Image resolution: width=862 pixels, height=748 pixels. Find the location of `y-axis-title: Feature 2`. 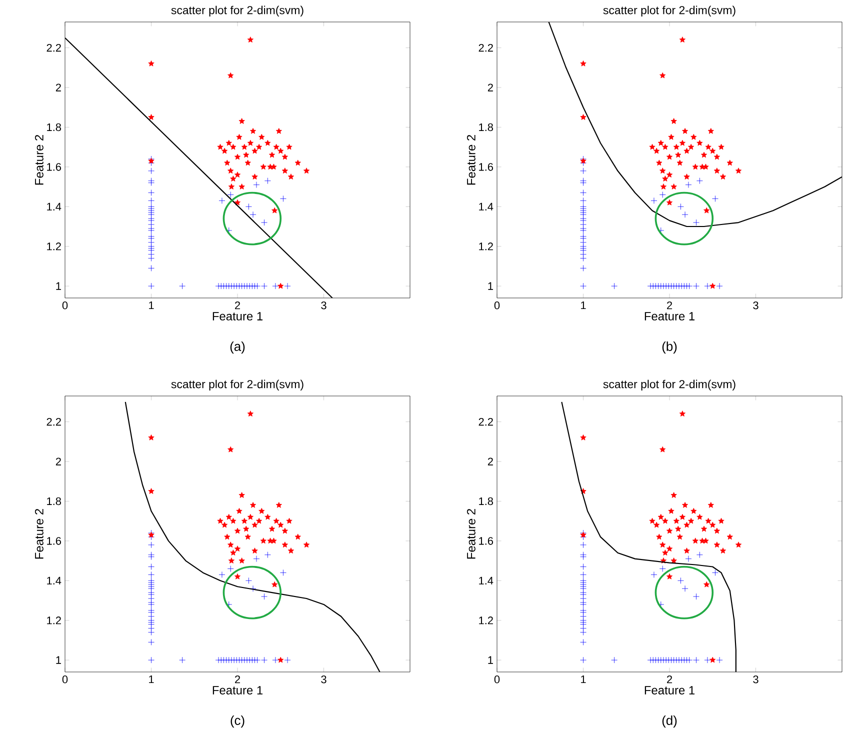

y-axis-title: Feature 2 is located at coordinates (471, 160).